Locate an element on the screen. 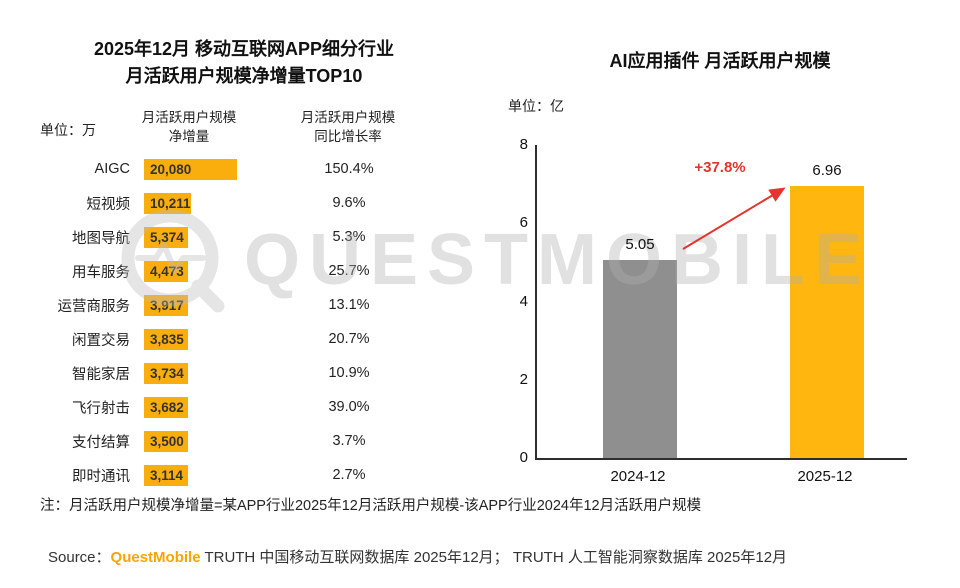  x-axis-label: 2024-12 is located at coordinates (638, 476).